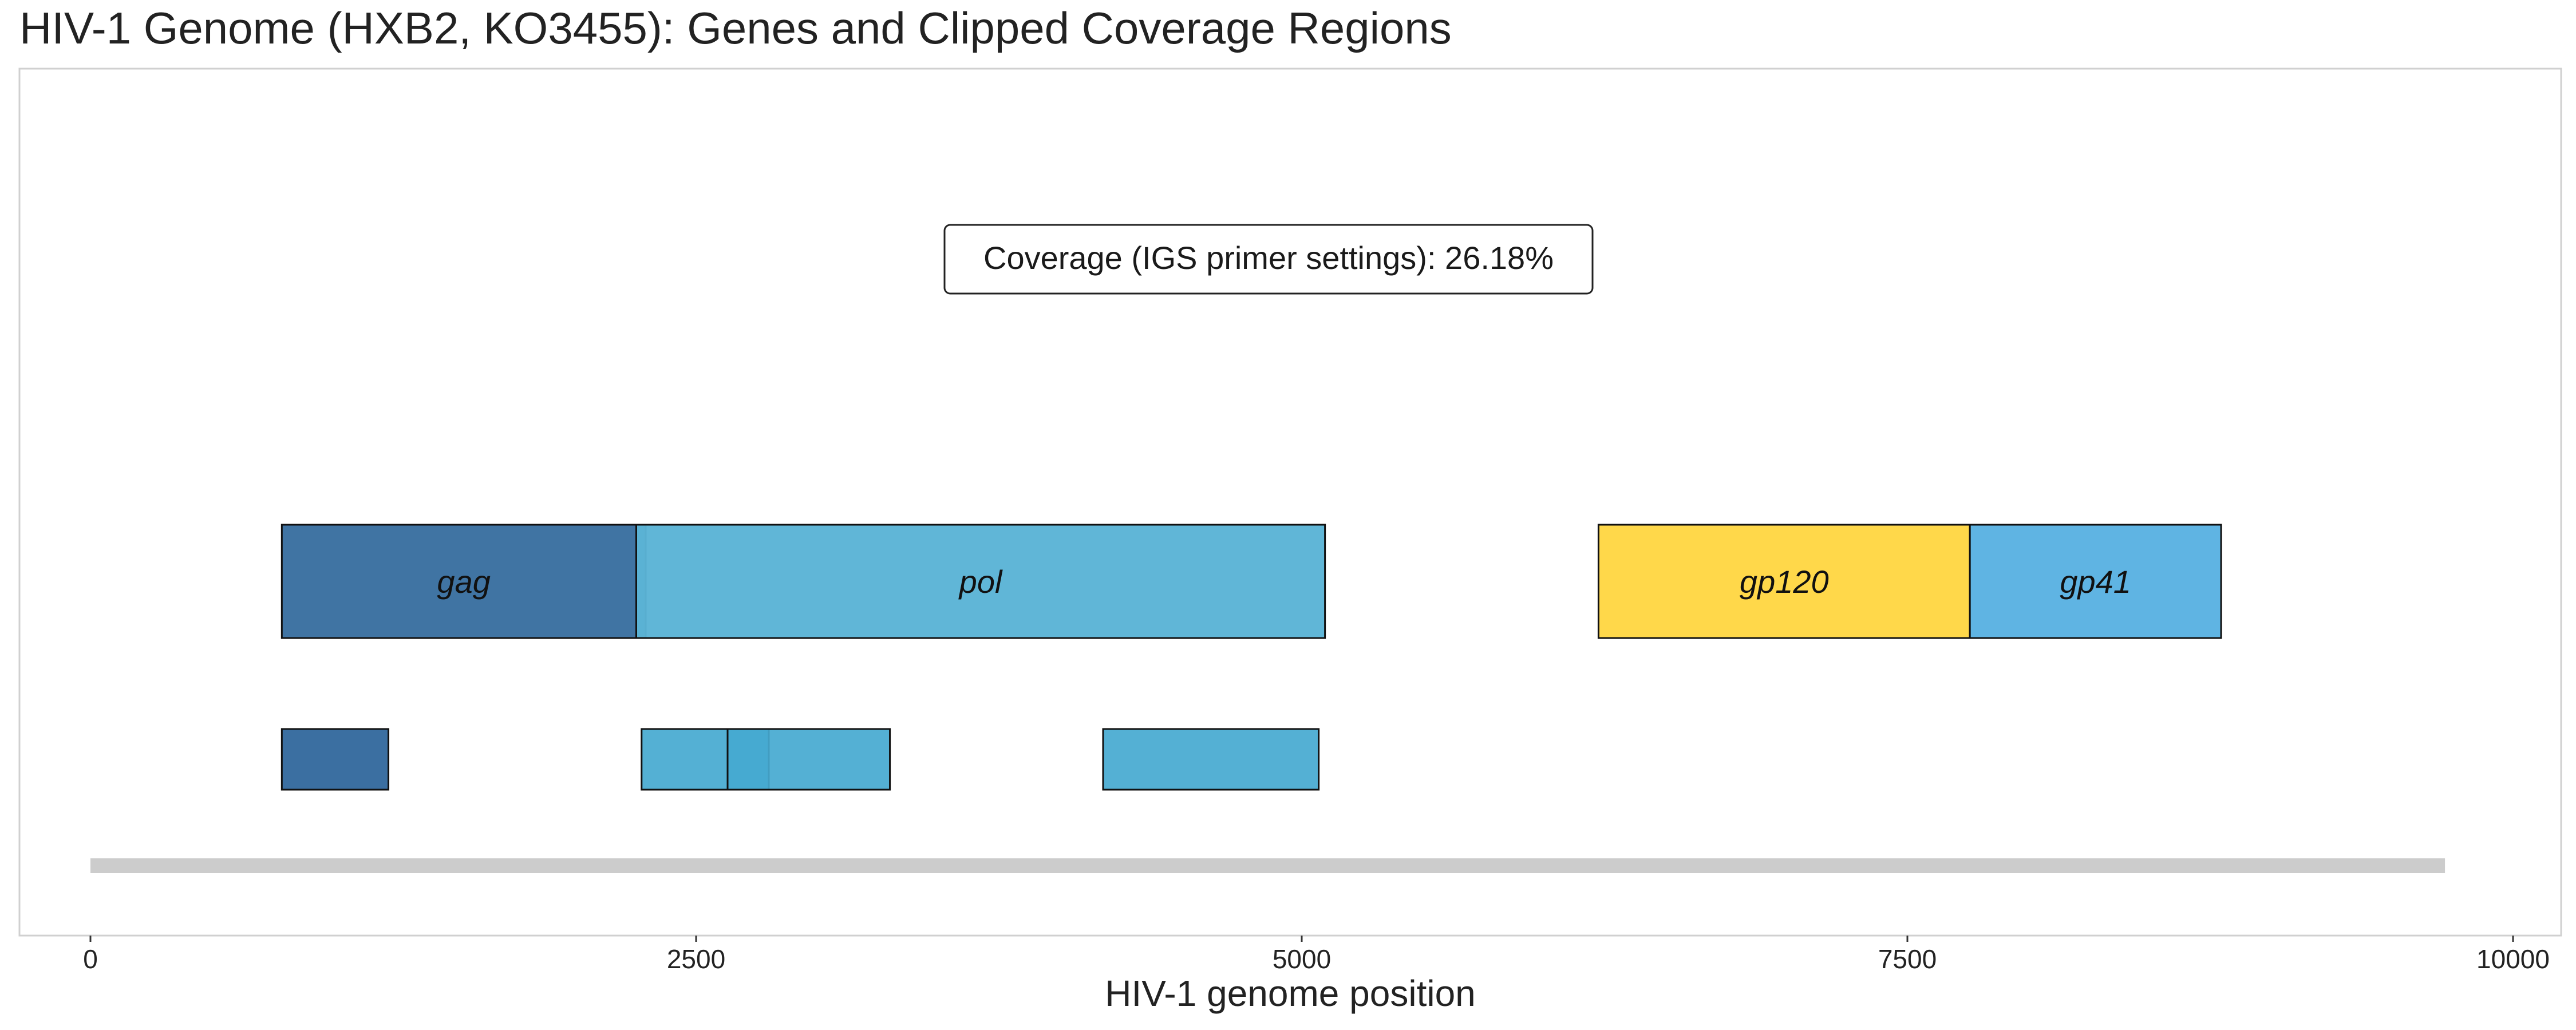 Image resolution: width=2576 pixels, height=1030 pixels. What do you see at coordinates (1907, 959) in the screenshot?
I see `x-tick-label: 7500` at bounding box center [1907, 959].